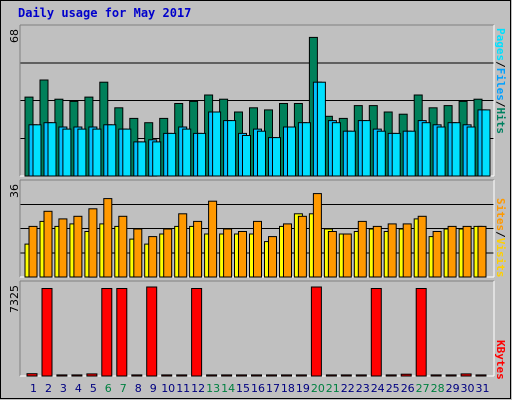 The height and width of the screenshot is (400, 512). Describe the element at coordinates (408, 388) in the screenshot. I see `x-label-day-26: 26` at that location.